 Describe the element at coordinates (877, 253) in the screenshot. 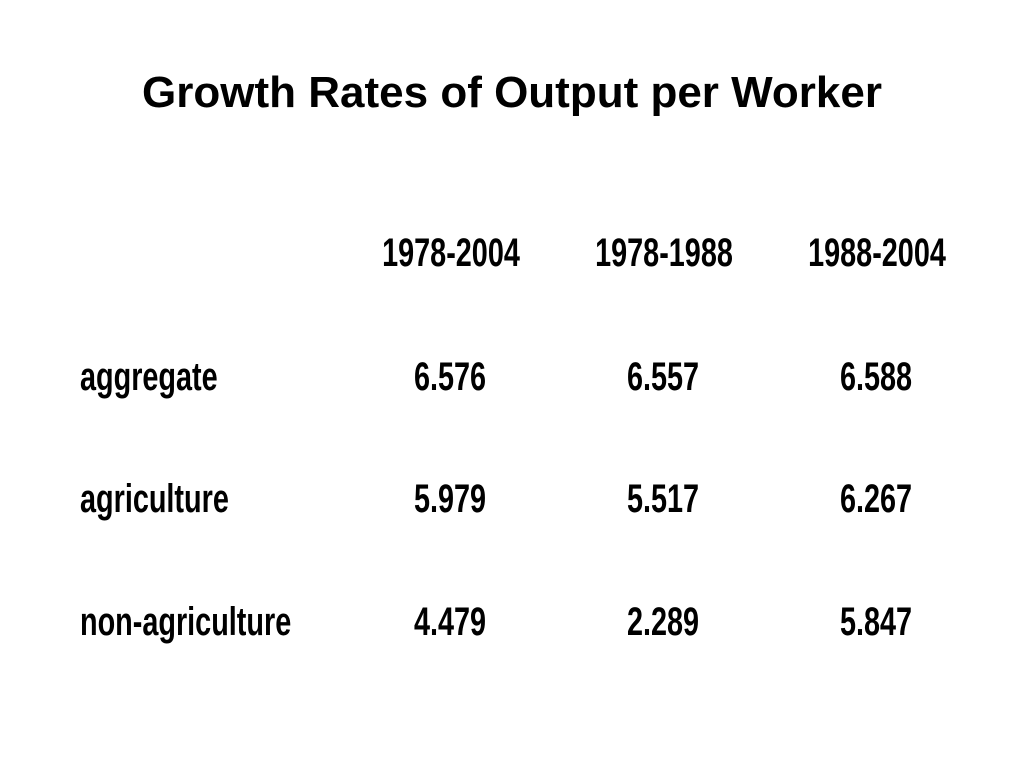

I see `column-header: 1988-2004` at that location.